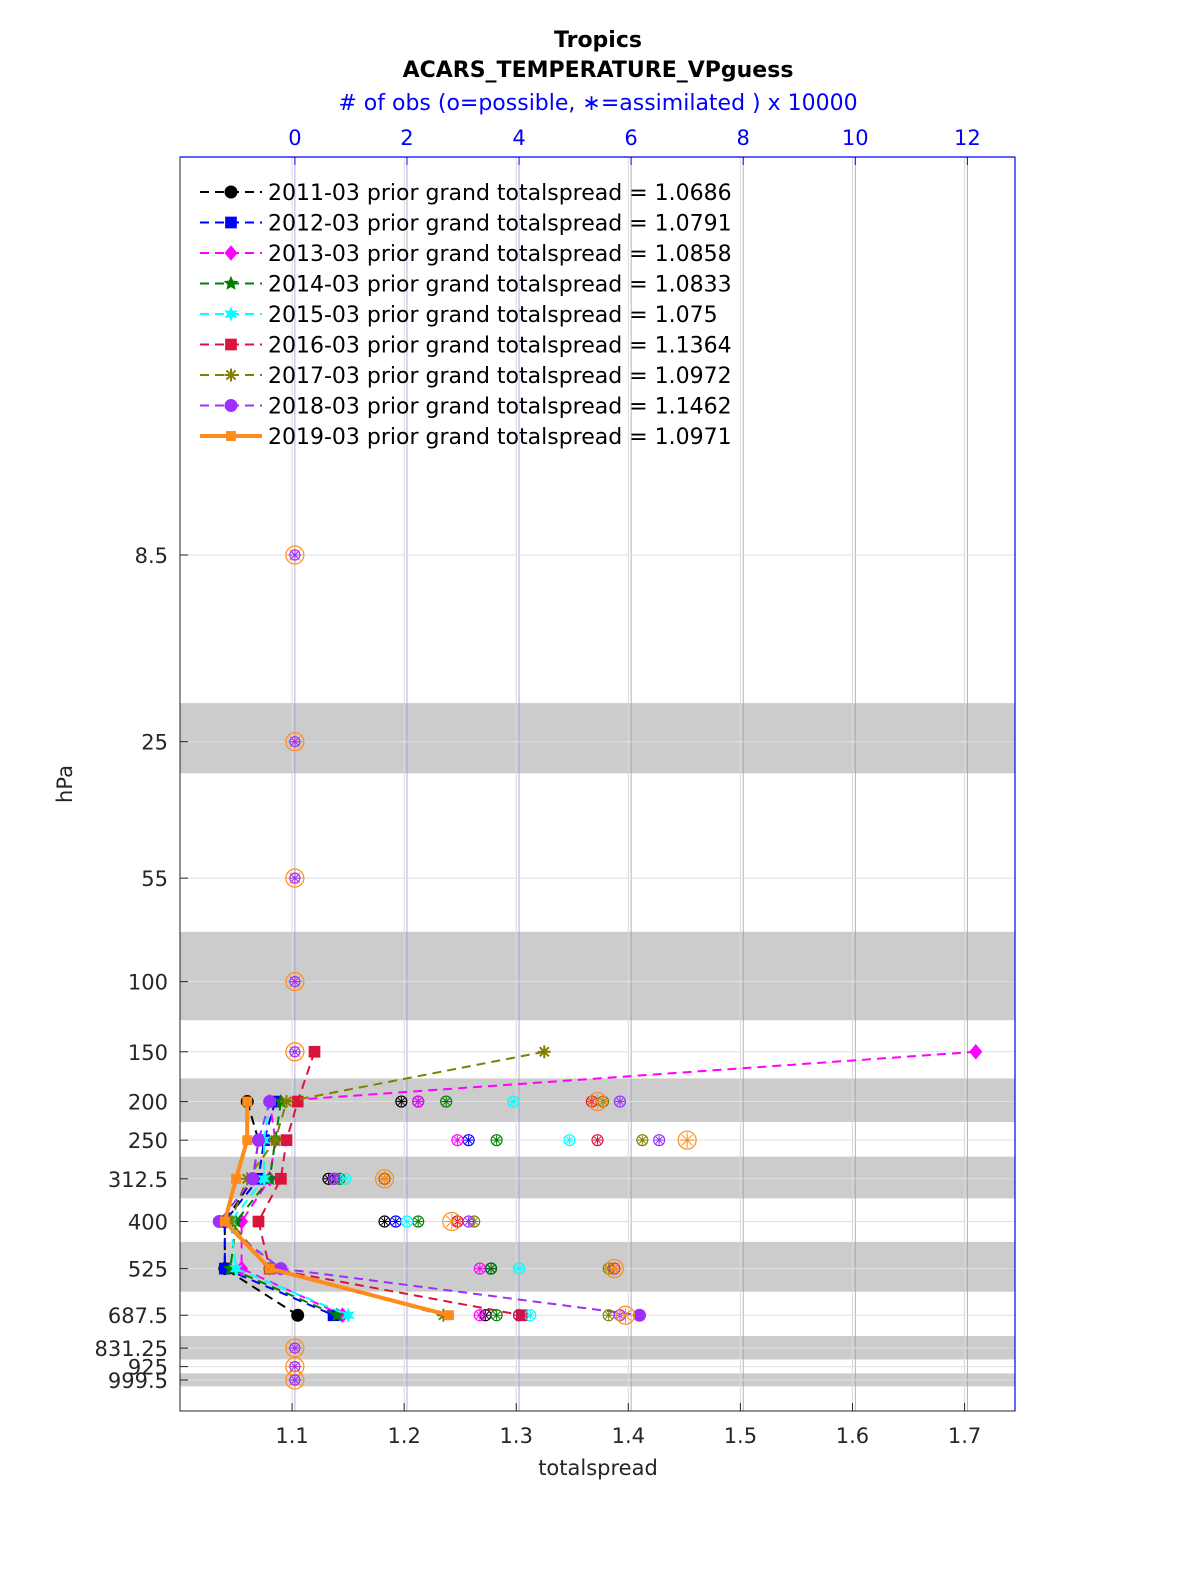 This screenshot has height=1575, width=1200. I want to click on legend-label: 2017-03 prior grand totalspread = 1.0972, so click(500, 376).